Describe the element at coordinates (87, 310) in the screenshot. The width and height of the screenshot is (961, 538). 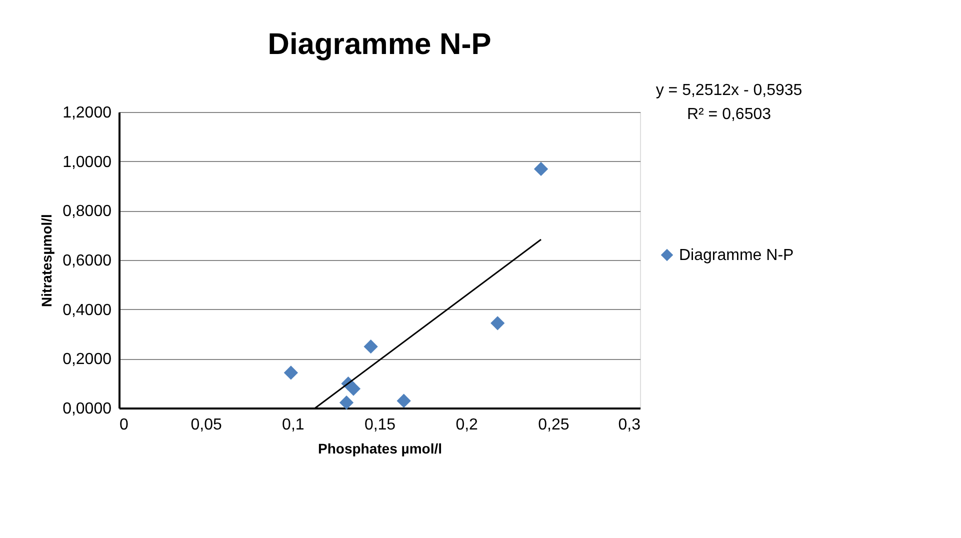
I see `y-tick-label: 0,4000` at that location.